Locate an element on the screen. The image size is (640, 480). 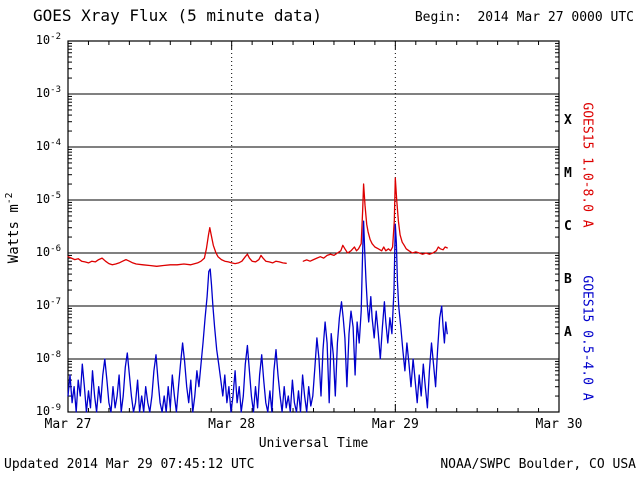
x-axis-title: Universal Time is located at coordinates (313, 443).